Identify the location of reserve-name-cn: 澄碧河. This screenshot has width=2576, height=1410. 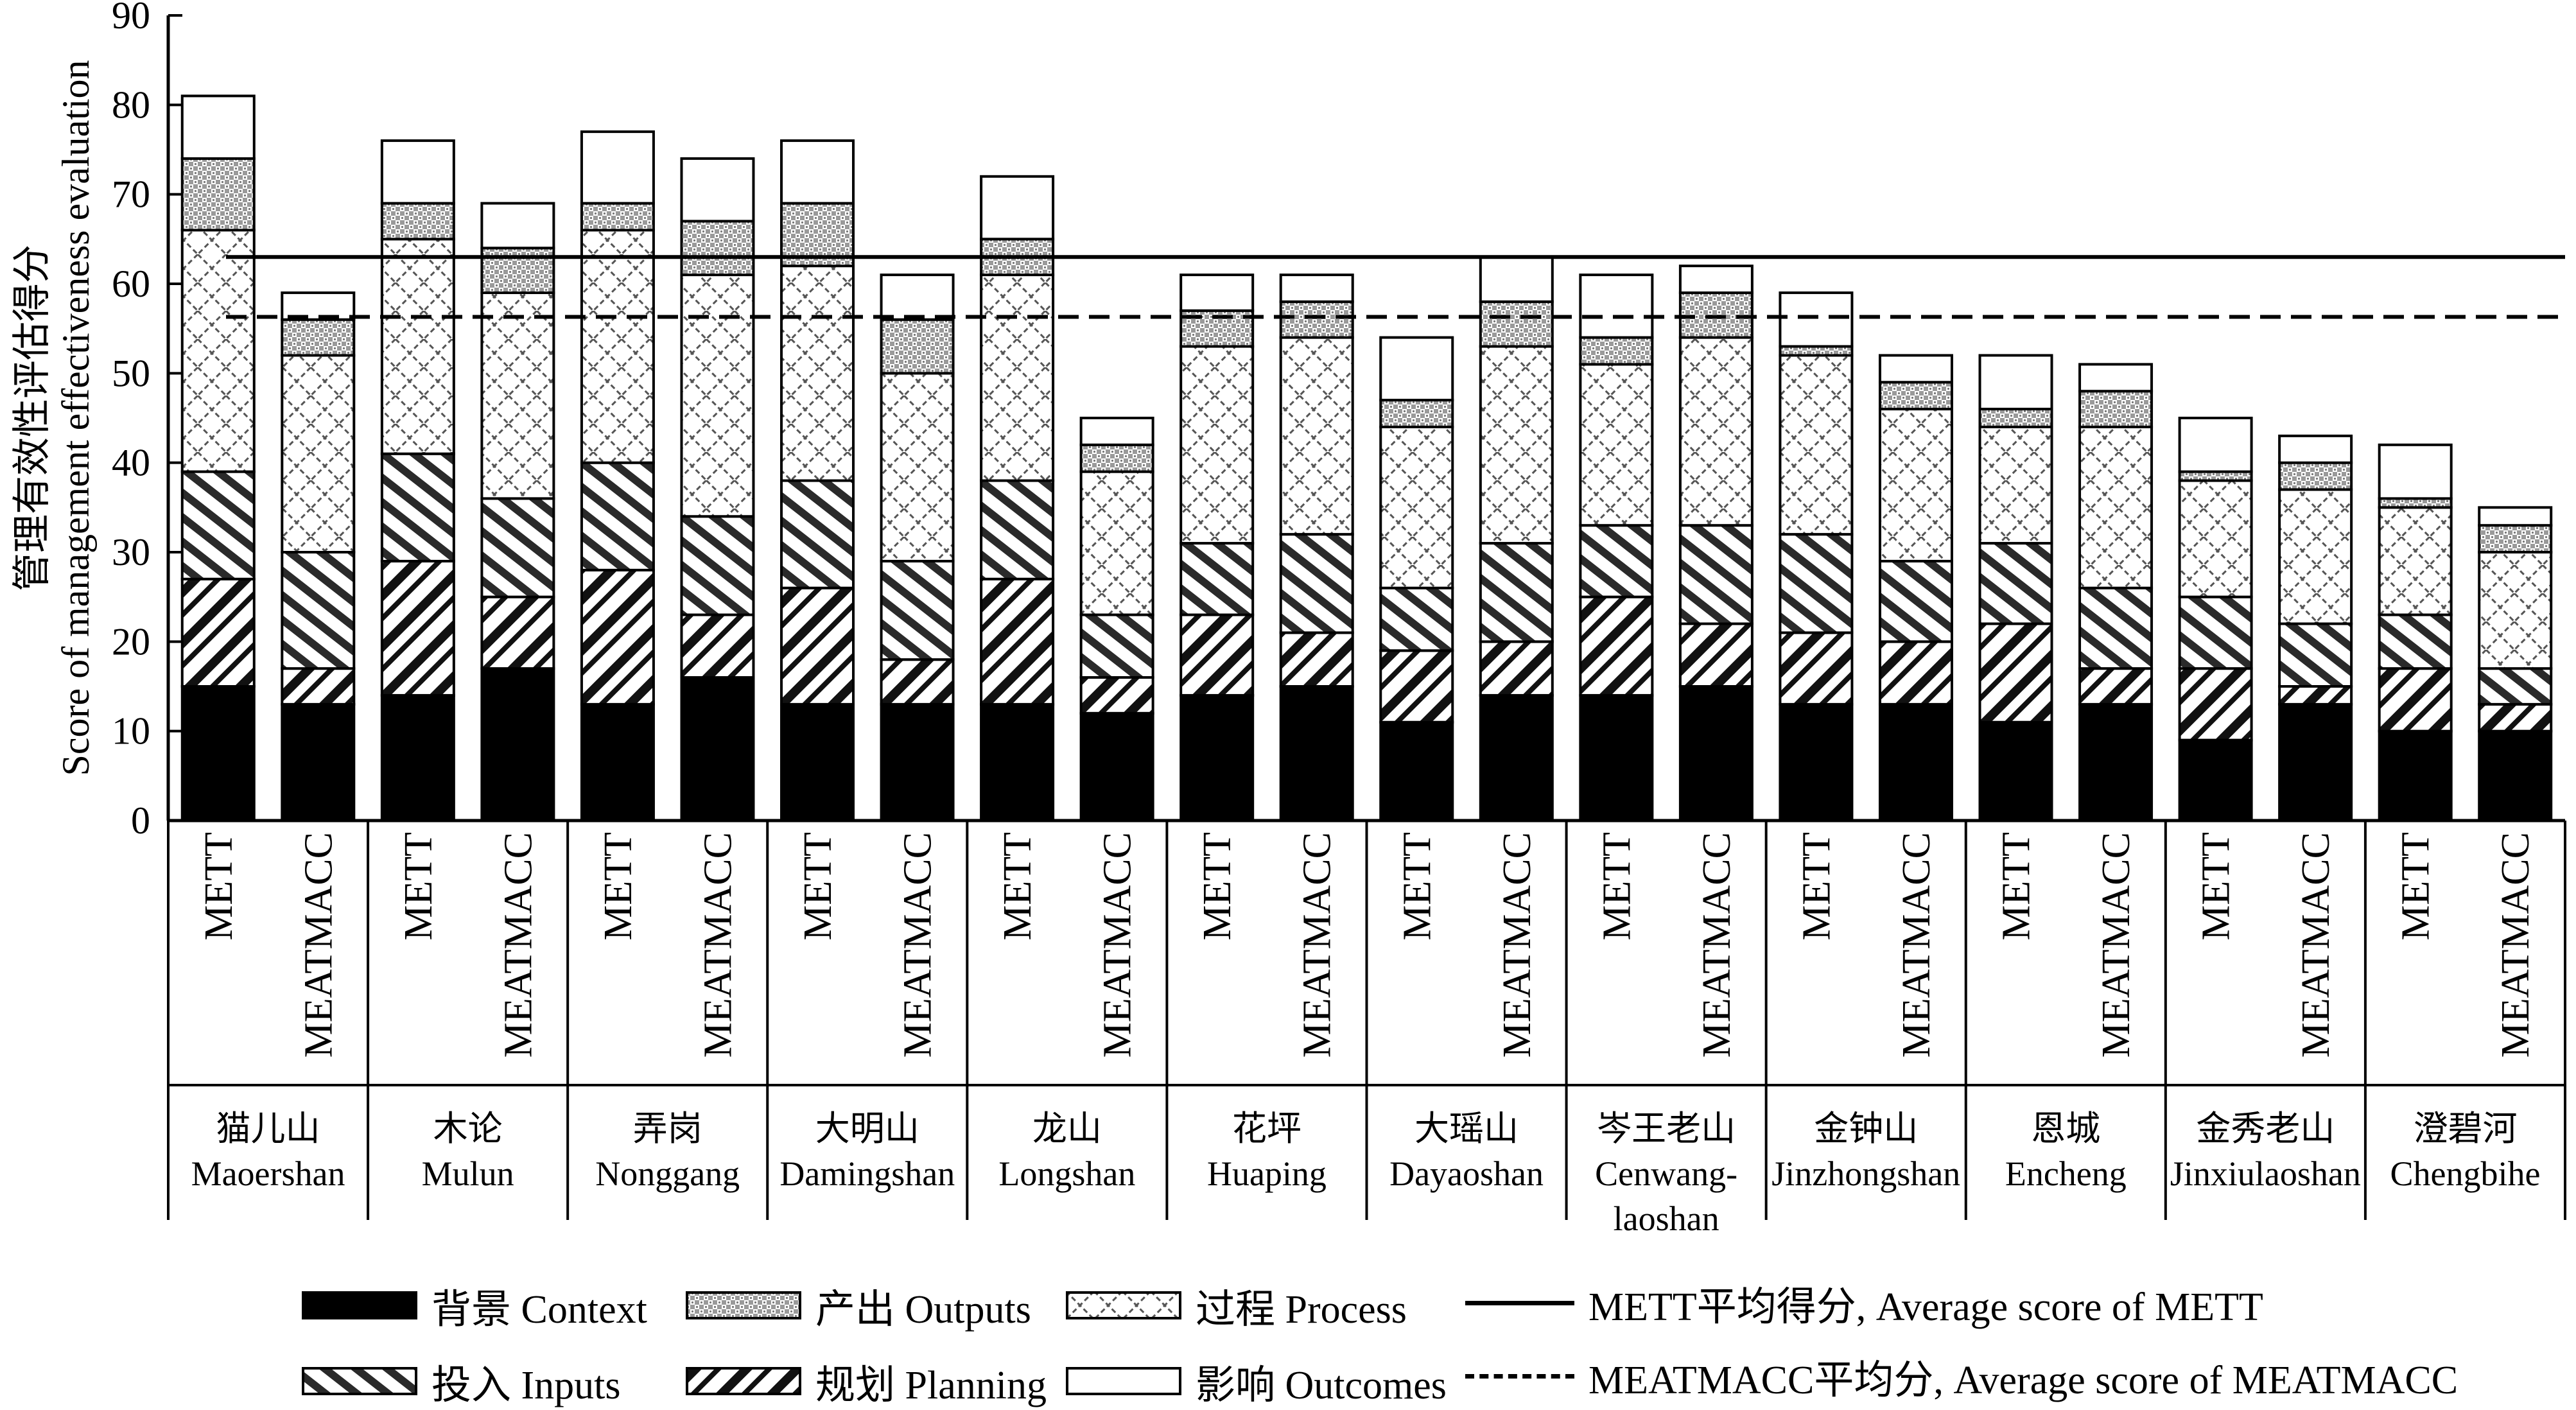
(2465, 1128).